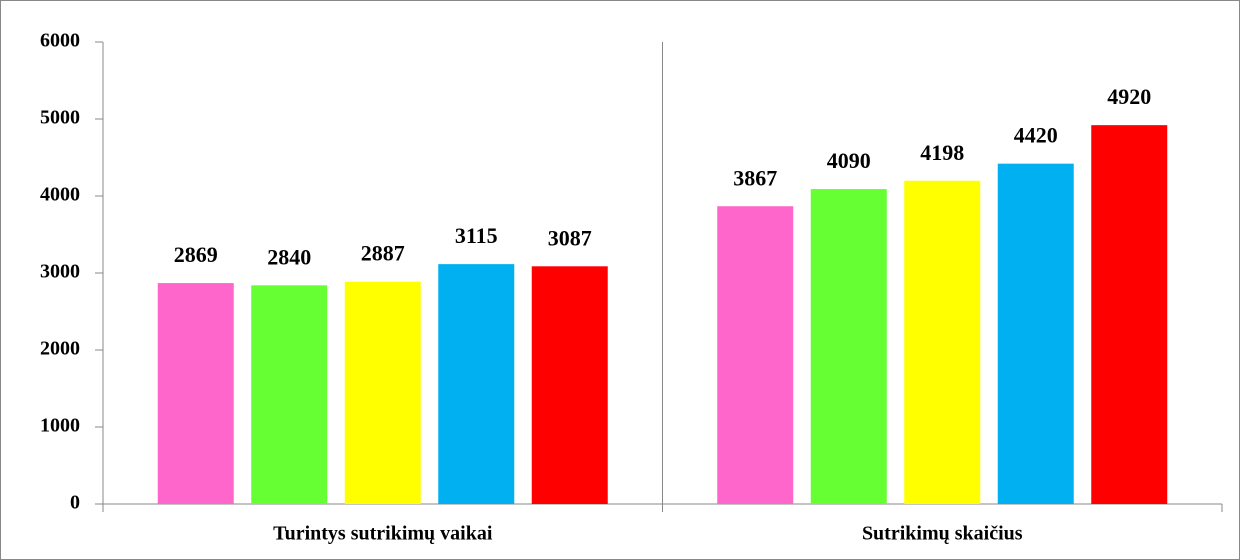 The image size is (1240, 560). Describe the element at coordinates (383, 534) in the screenshot. I see `x-tick-label: Turintys sutrikimų vaikai` at that location.